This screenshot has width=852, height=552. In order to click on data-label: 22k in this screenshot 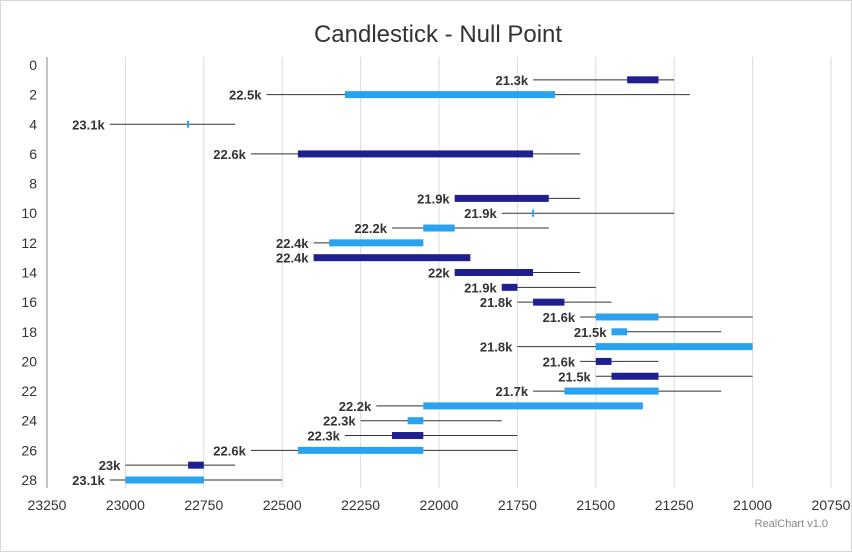, I will do `click(439, 273)`.